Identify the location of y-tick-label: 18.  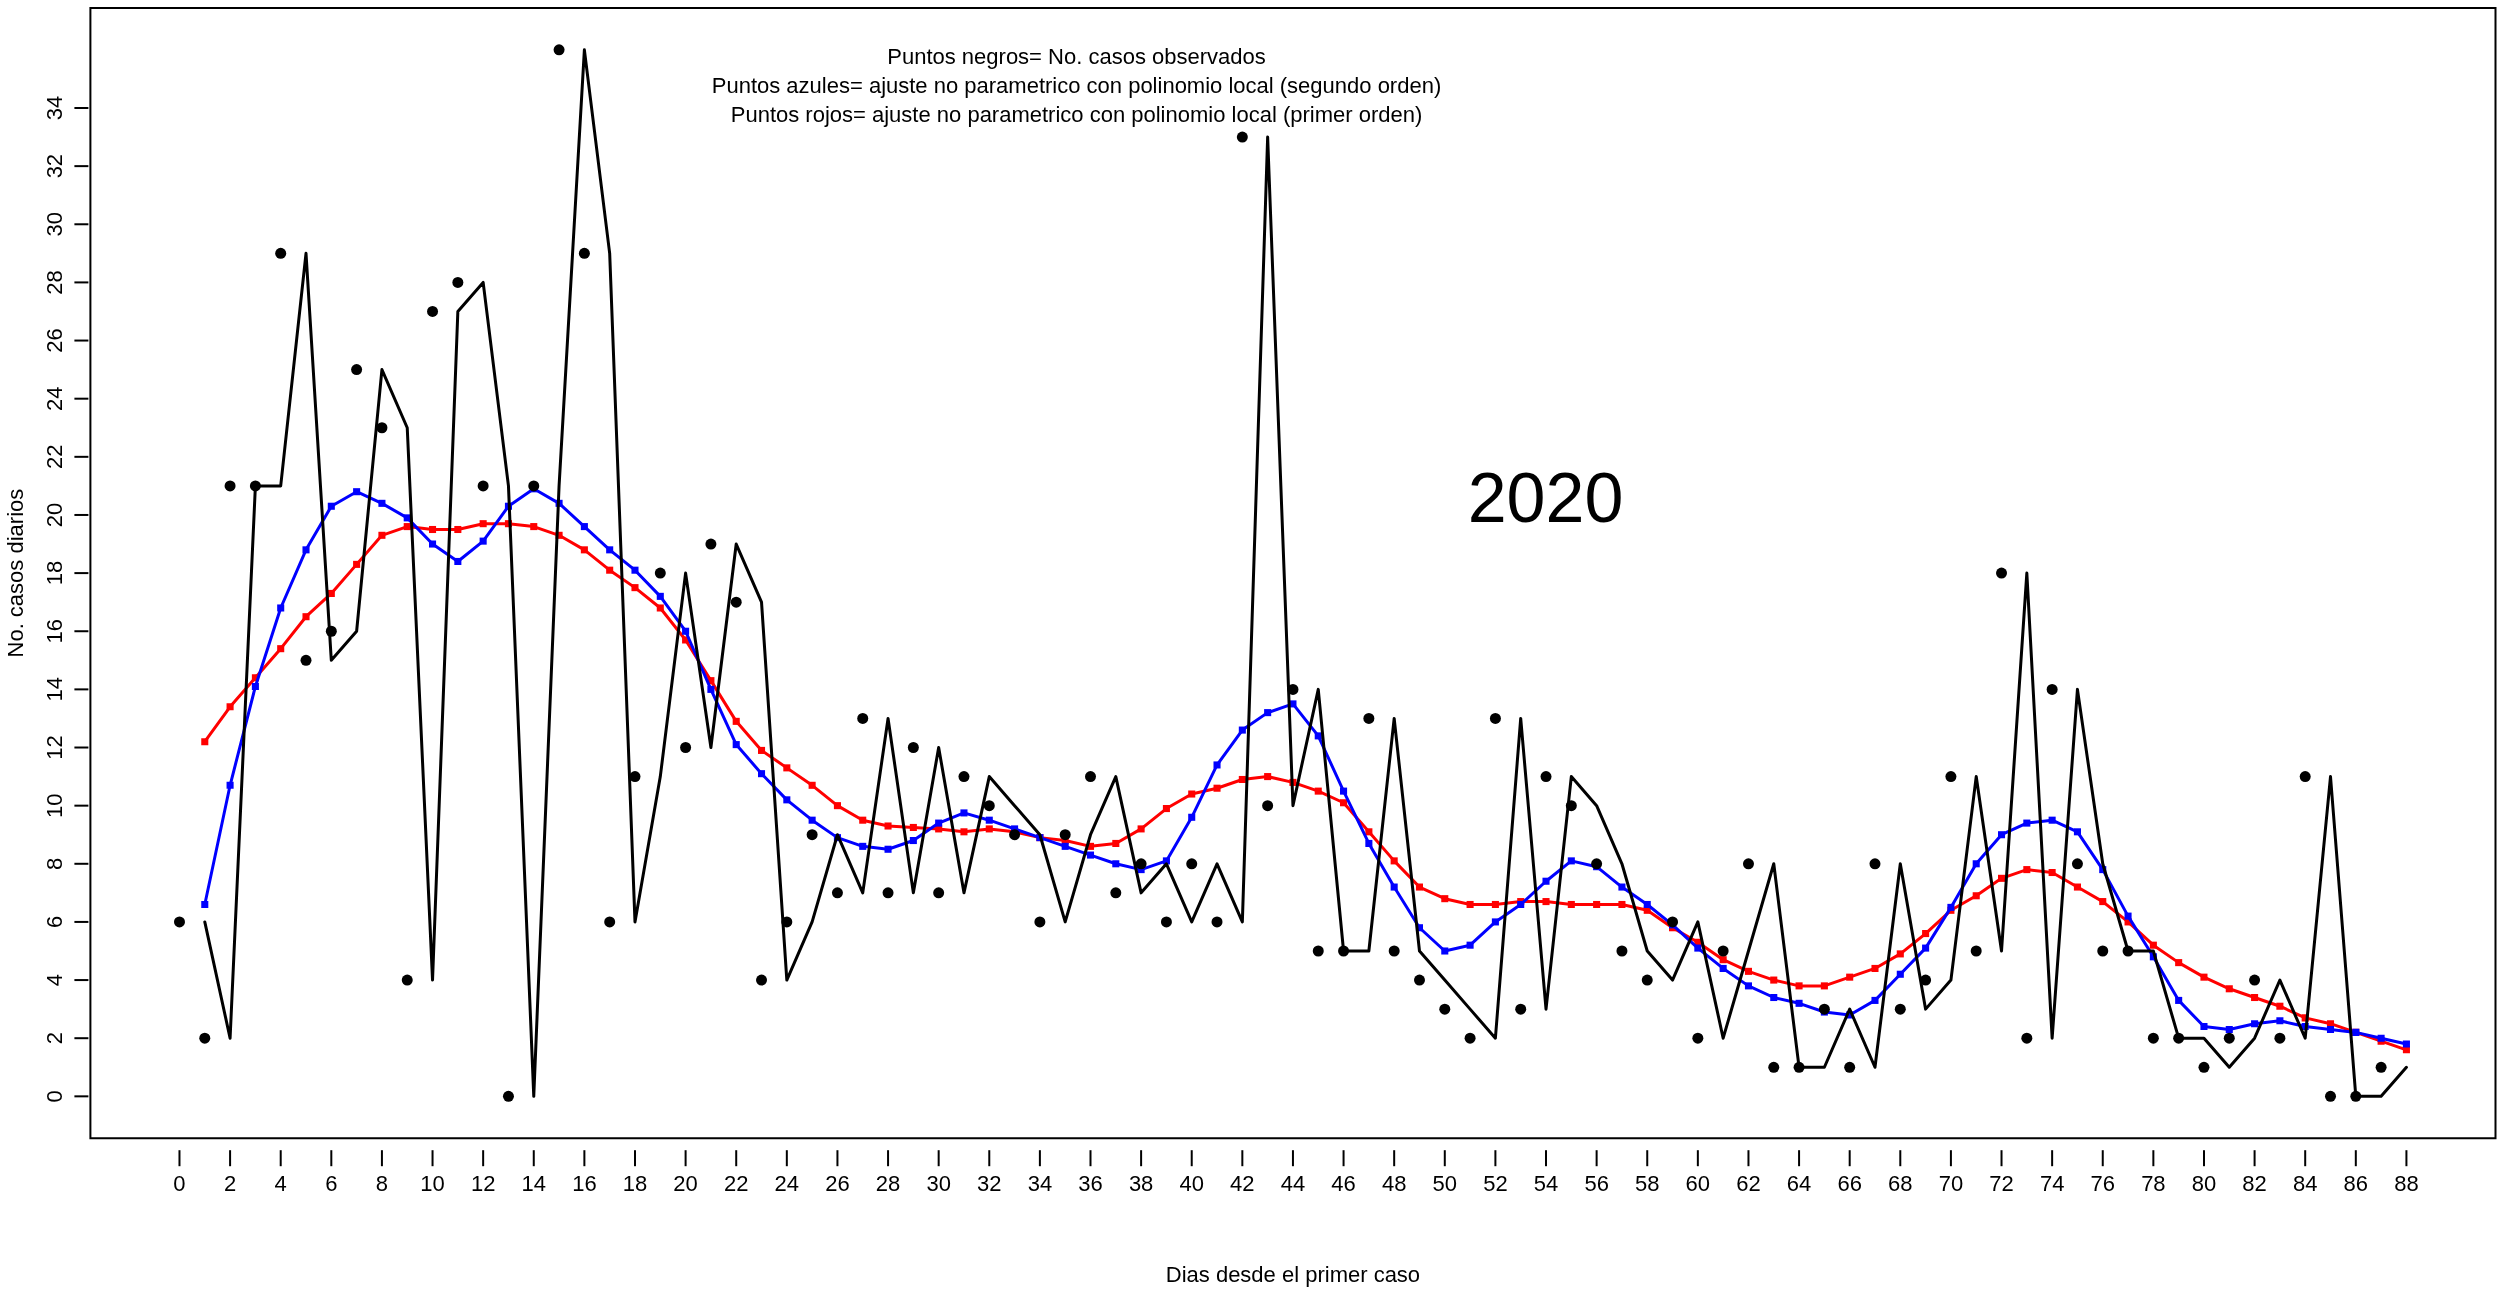
(55, 573).